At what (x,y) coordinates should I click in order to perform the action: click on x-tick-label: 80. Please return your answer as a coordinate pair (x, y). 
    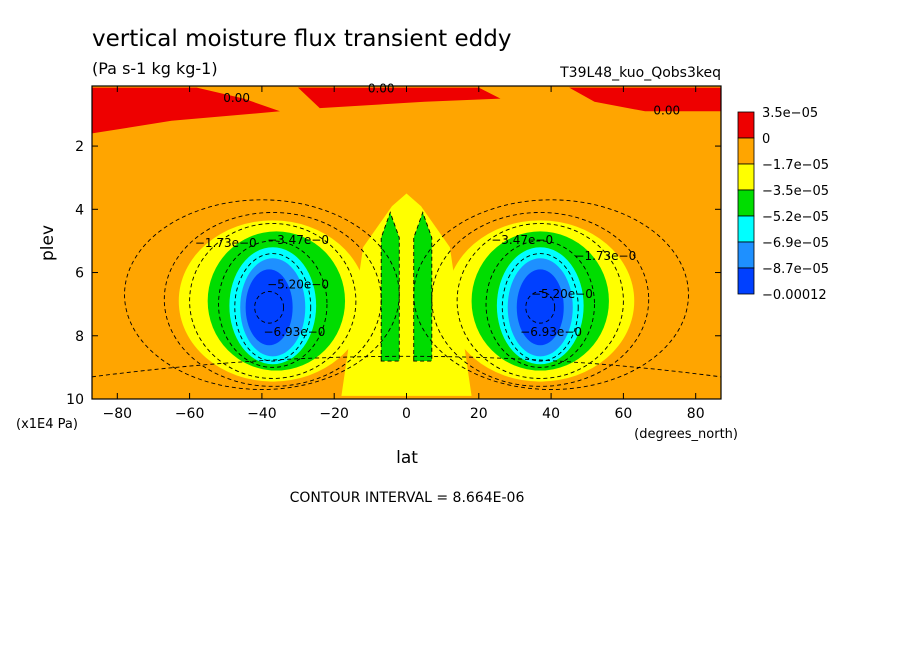
    Looking at the image, I should click on (696, 414).